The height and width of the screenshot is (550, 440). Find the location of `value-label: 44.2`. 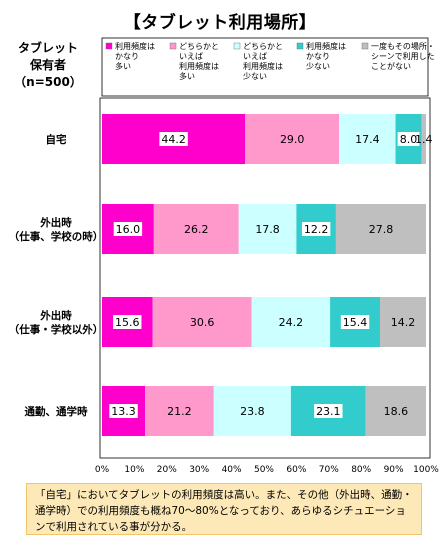

value-label: 44.2 is located at coordinates (173, 139).